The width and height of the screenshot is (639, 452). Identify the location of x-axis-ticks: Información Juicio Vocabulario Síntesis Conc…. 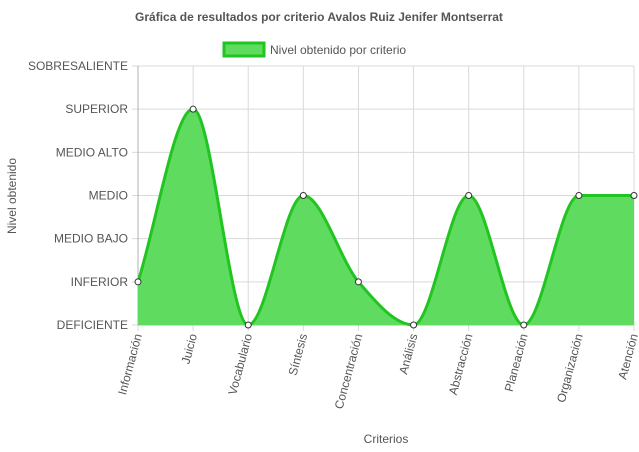
(377, 371).